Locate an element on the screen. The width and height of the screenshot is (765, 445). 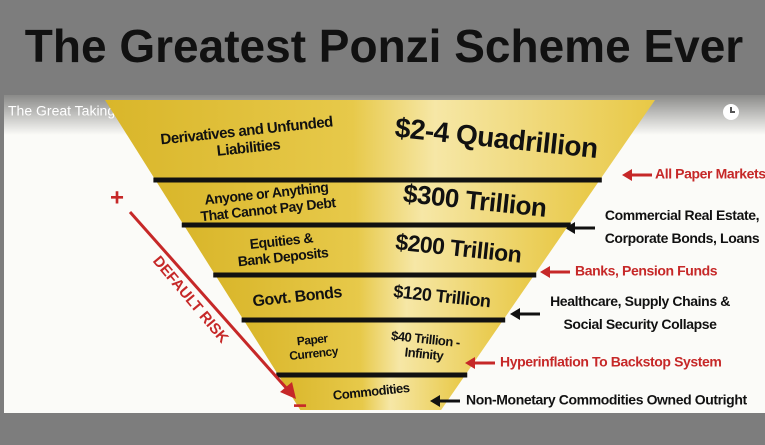
level-note: Healthcare, Supply Chains & is located at coordinates (640, 301).